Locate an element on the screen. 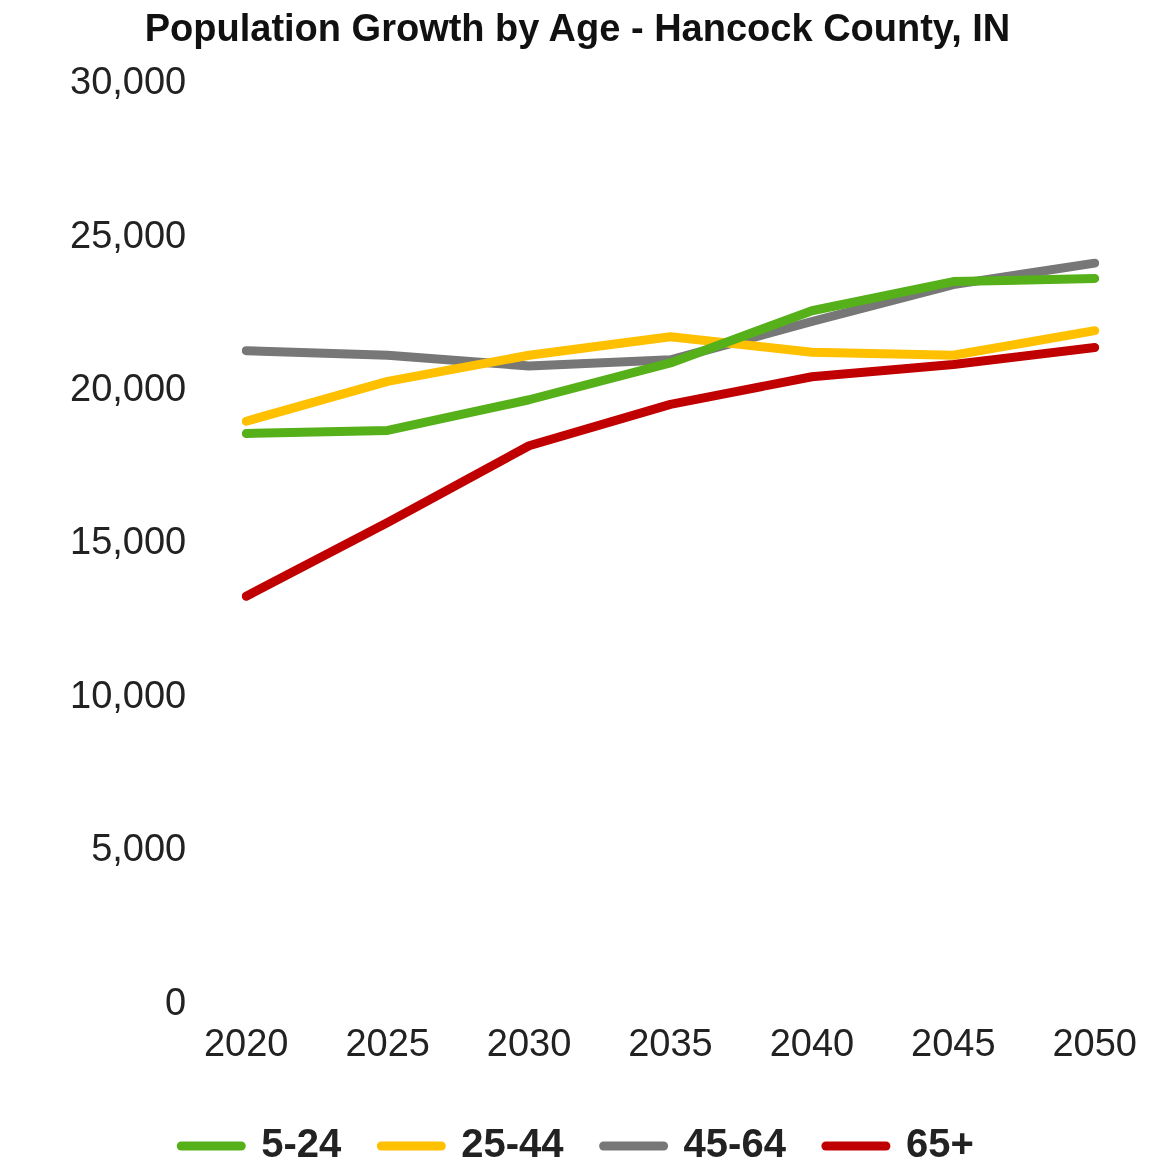  x-tick-label: 2035 is located at coordinates (670, 1042).